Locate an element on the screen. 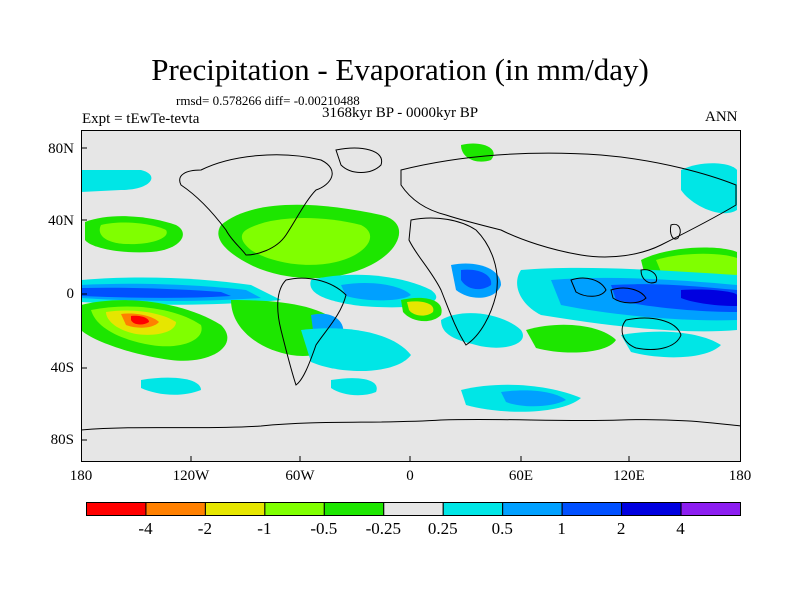 Image resolution: width=800 pixels, height=600 pixels. coast-greenland is located at coordinates (359, 160).